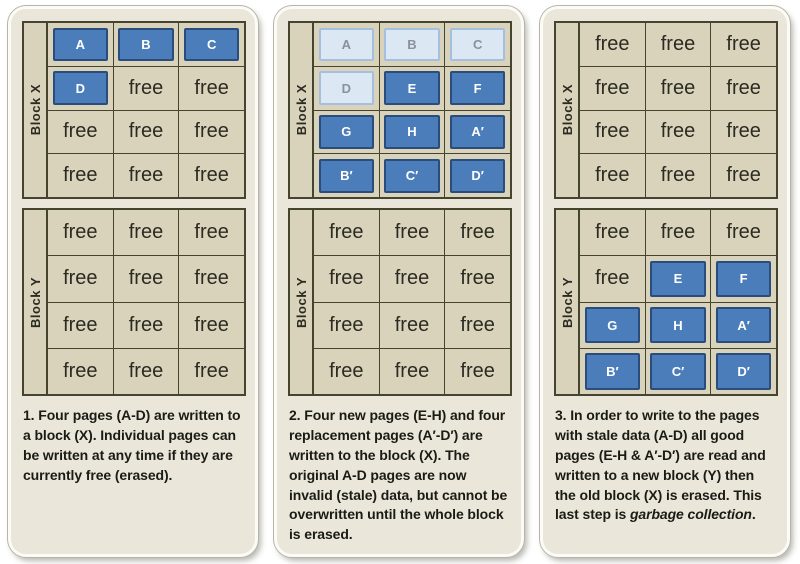  Describe the element at coordinates (412, 175) in the screenshot. I see `valid-page: C′` at that location.